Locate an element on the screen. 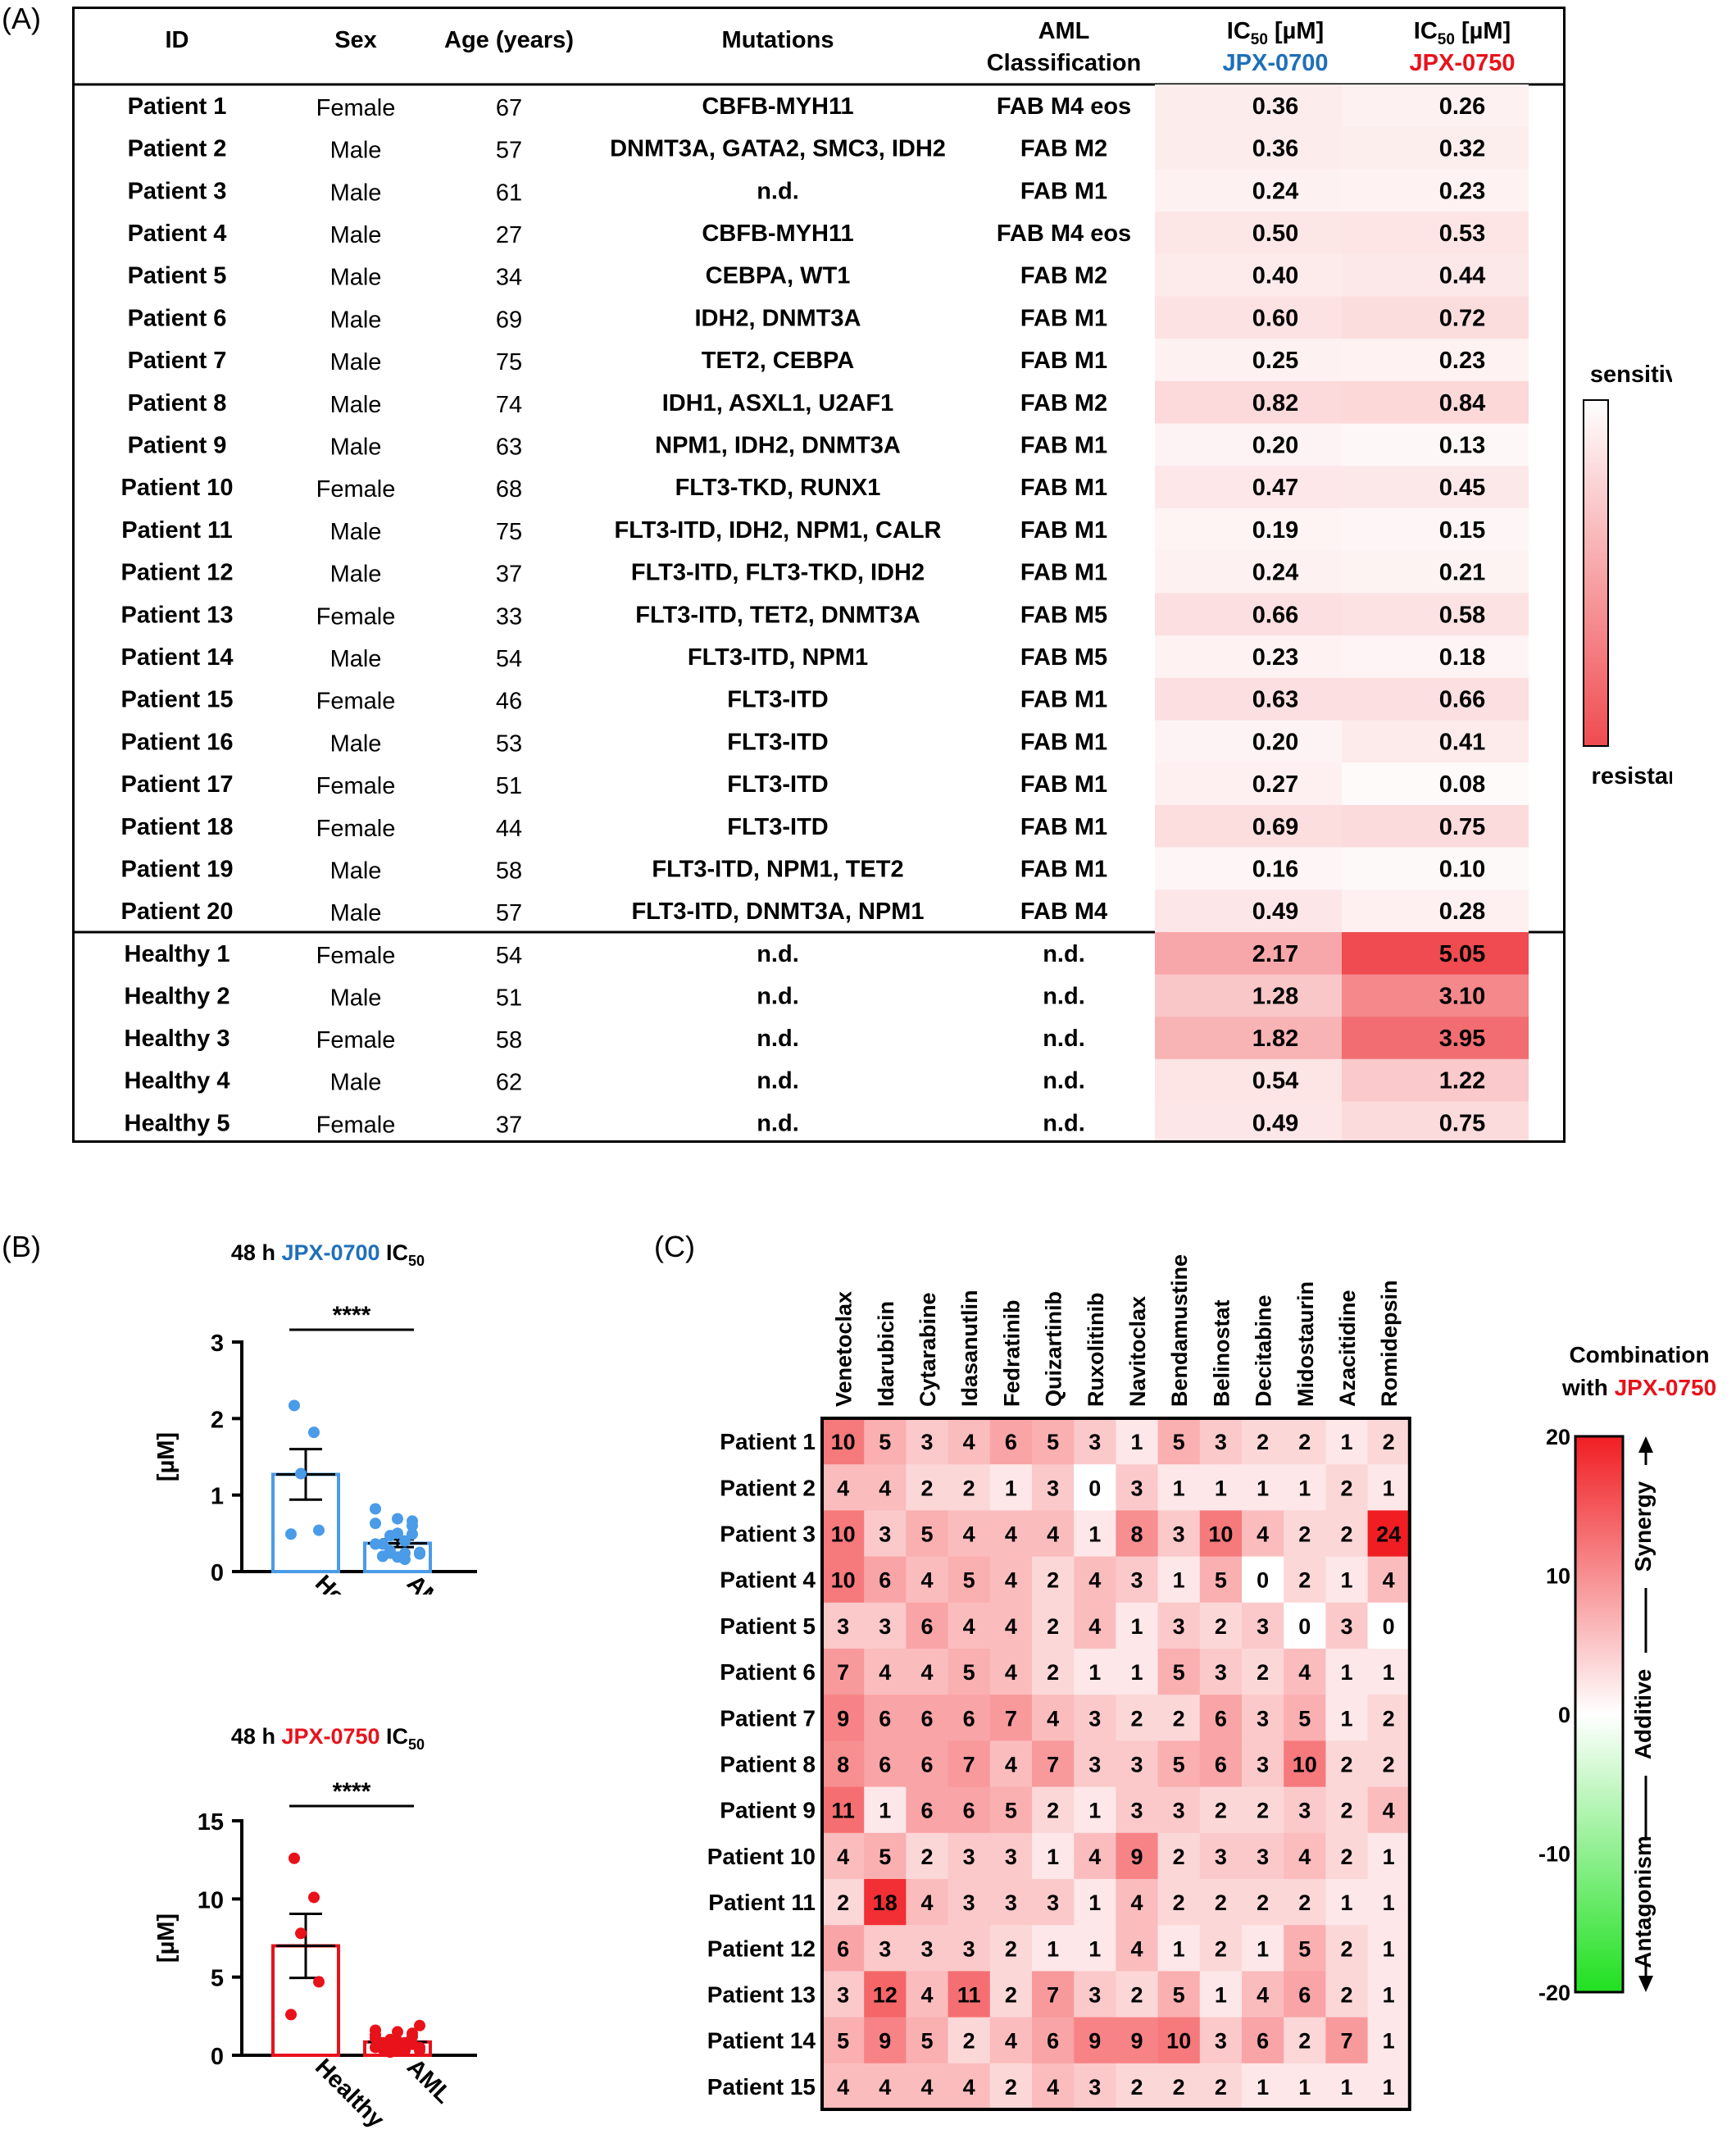 The height and width of the screenshot is (2152, 1736). cell-mutations: n.d. is located at coordinates (778, 1039).